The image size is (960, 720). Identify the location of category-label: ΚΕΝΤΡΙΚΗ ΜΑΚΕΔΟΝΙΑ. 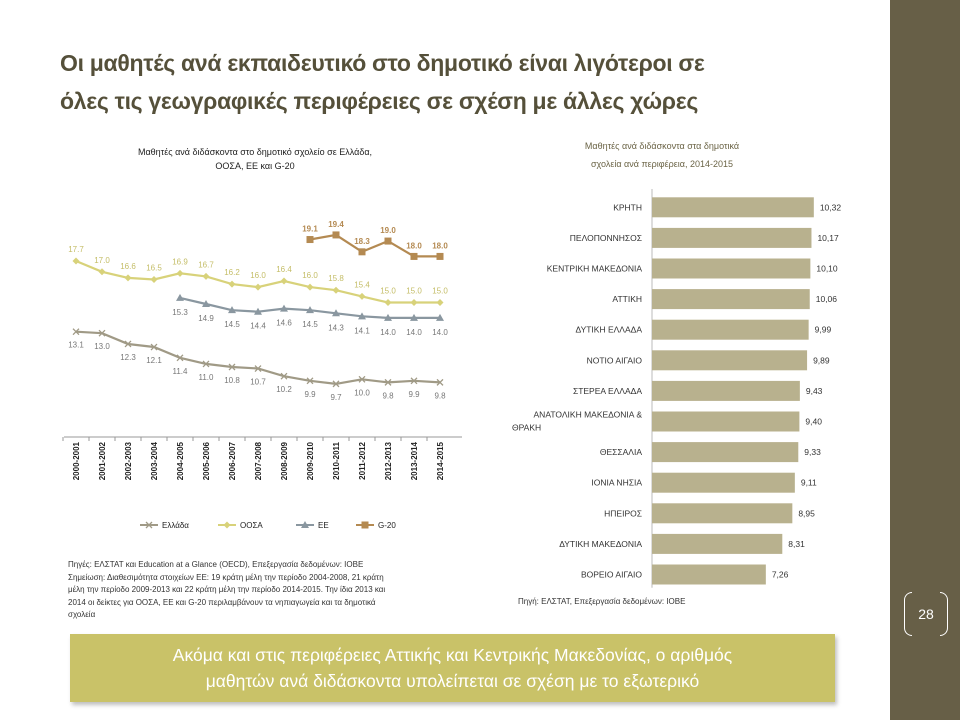
(595, 269).